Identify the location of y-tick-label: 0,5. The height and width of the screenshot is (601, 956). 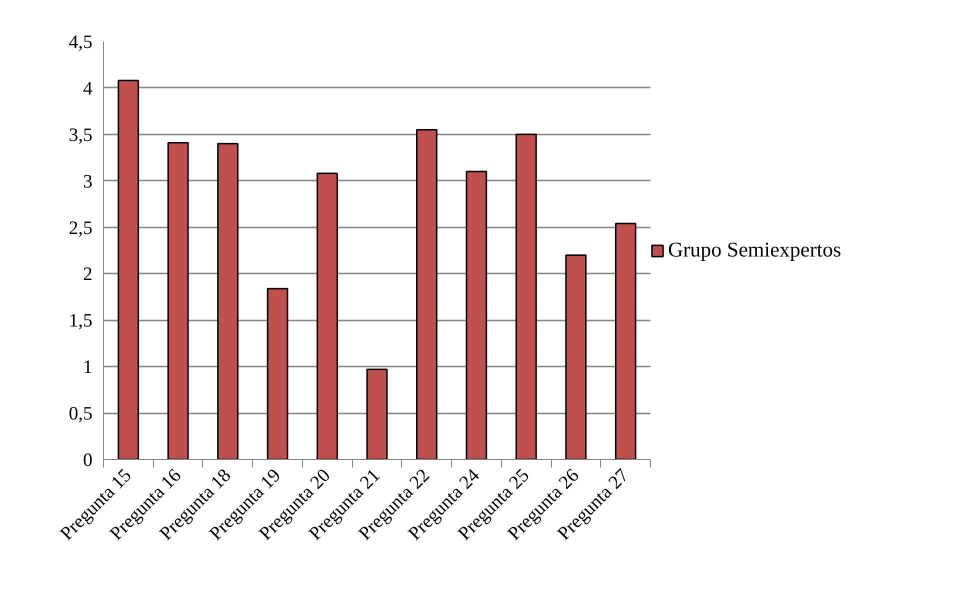
(80, 414).